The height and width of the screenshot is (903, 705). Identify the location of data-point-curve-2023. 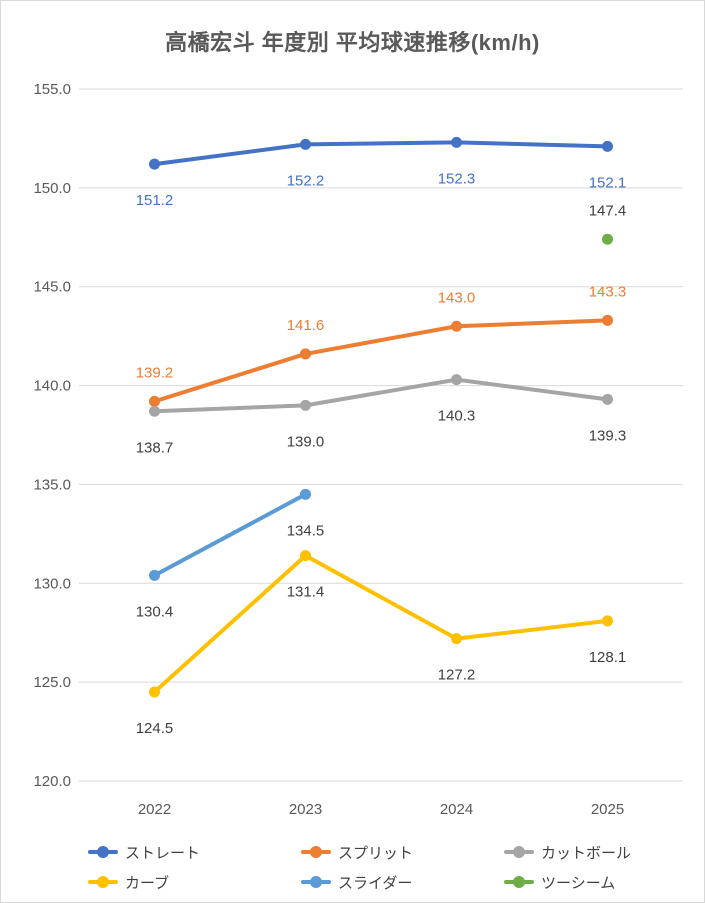
(305, 556).